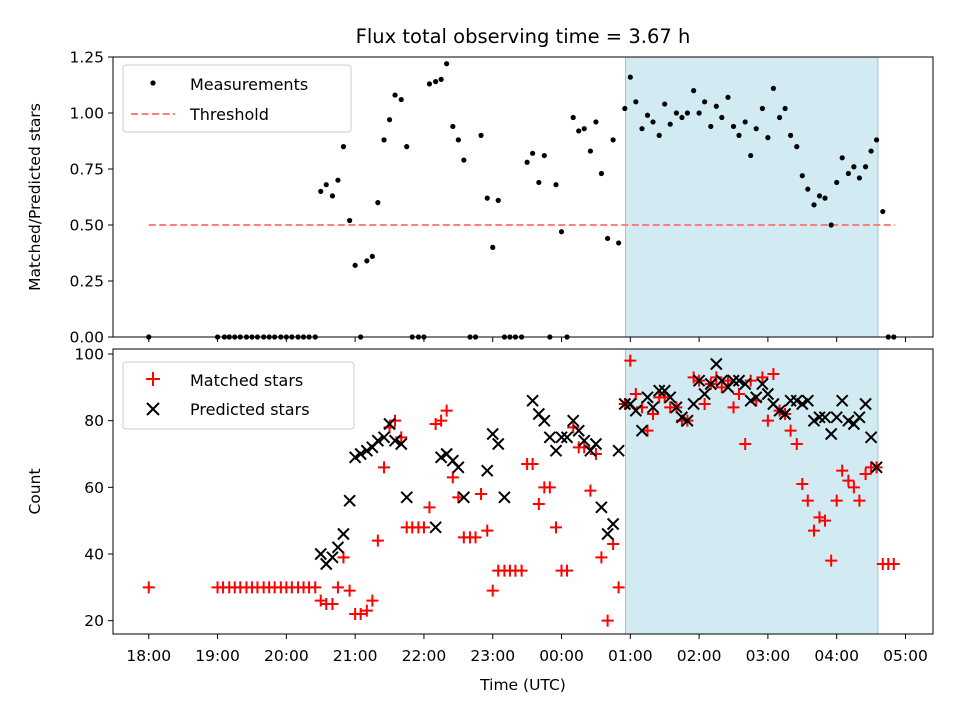 The height and width of the screenshot is (720, 960). Describe the element at coordinates (523, 36) in the screenshot. I see `chart-title: Flux total observing time = 3.67 h` at that location.